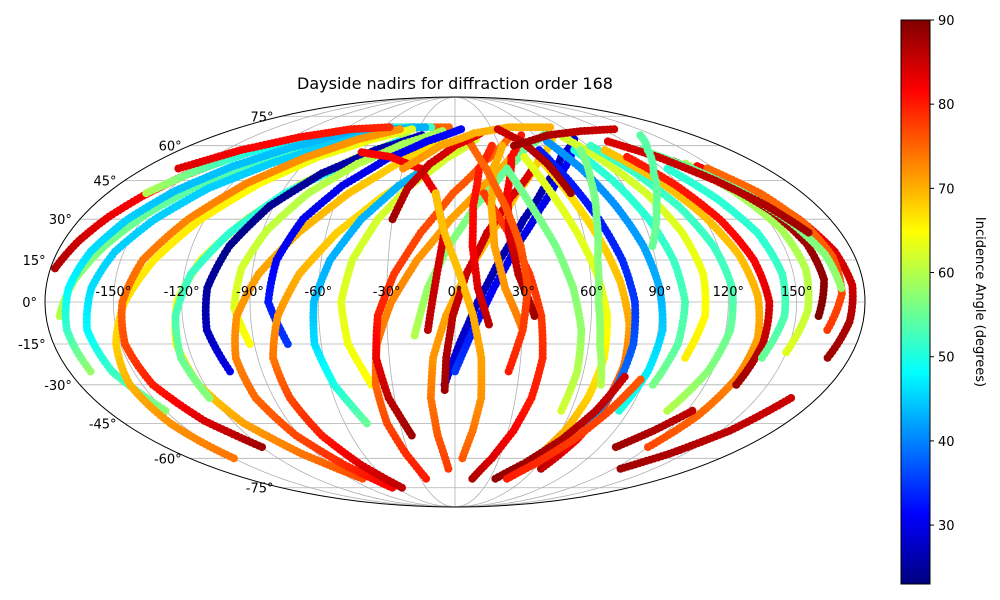  I want to click on lat-tick-label: -45°, so click(103, 424).